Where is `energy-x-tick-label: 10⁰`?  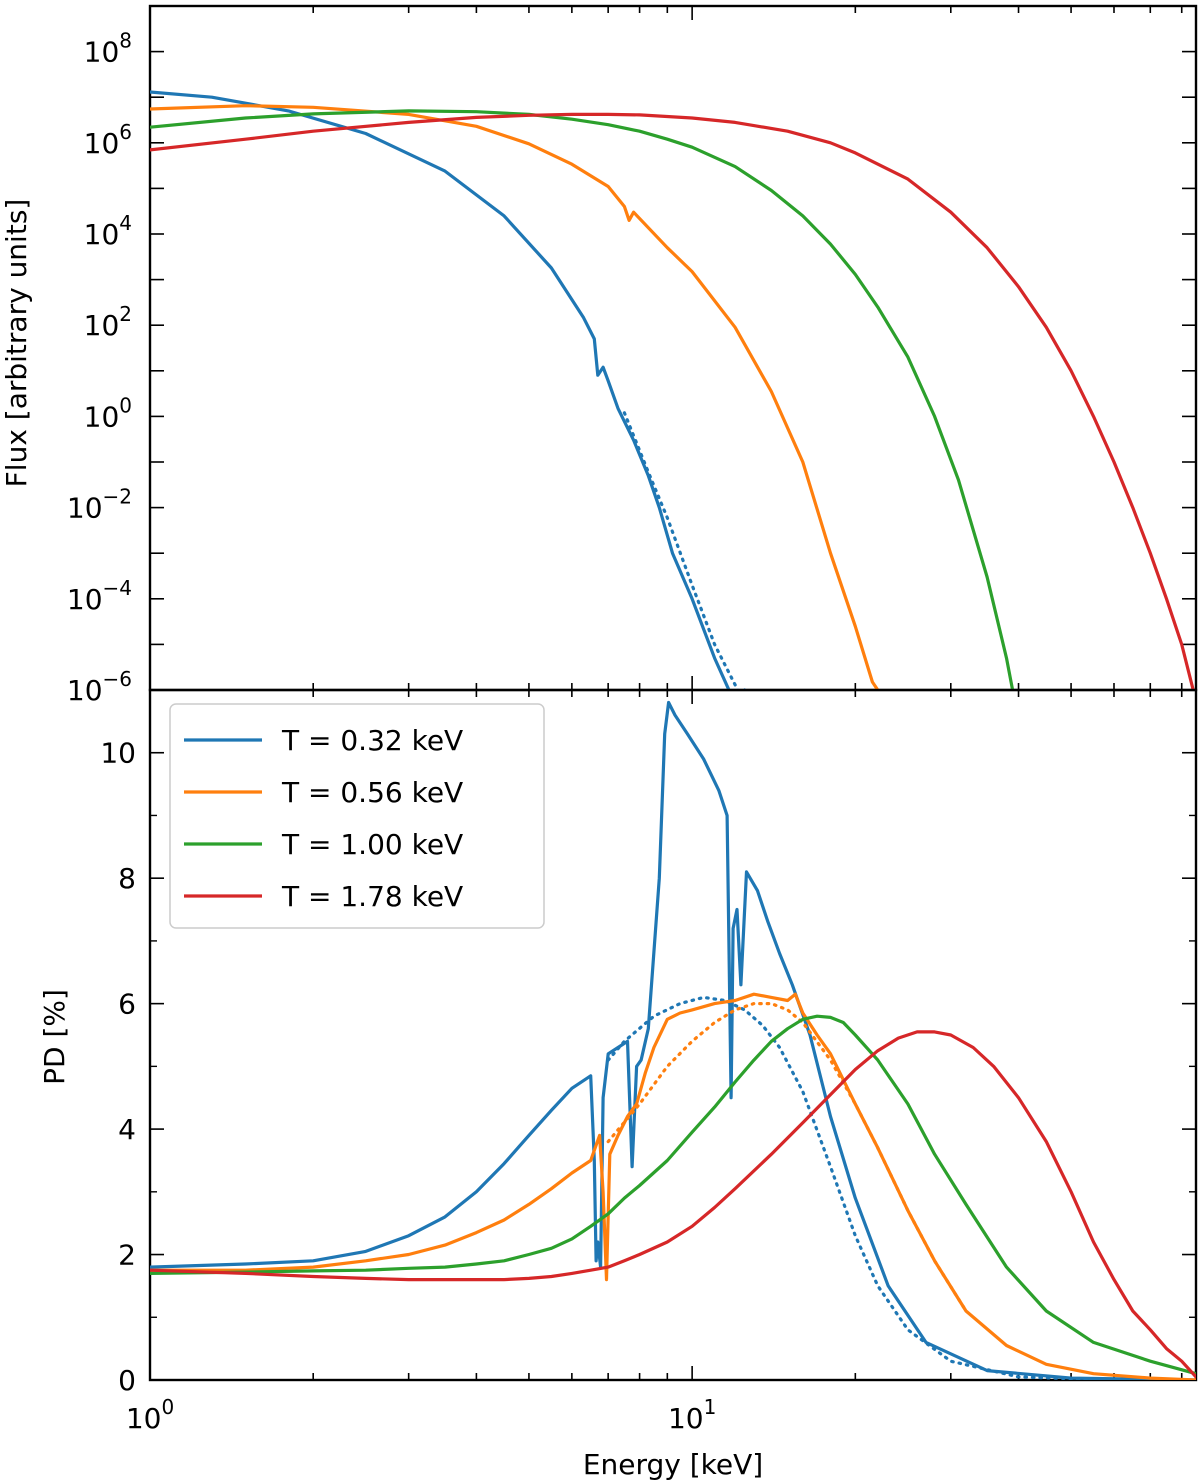
energy-x-tick-label: 10⁰ is located at coordinates (150, 1415).